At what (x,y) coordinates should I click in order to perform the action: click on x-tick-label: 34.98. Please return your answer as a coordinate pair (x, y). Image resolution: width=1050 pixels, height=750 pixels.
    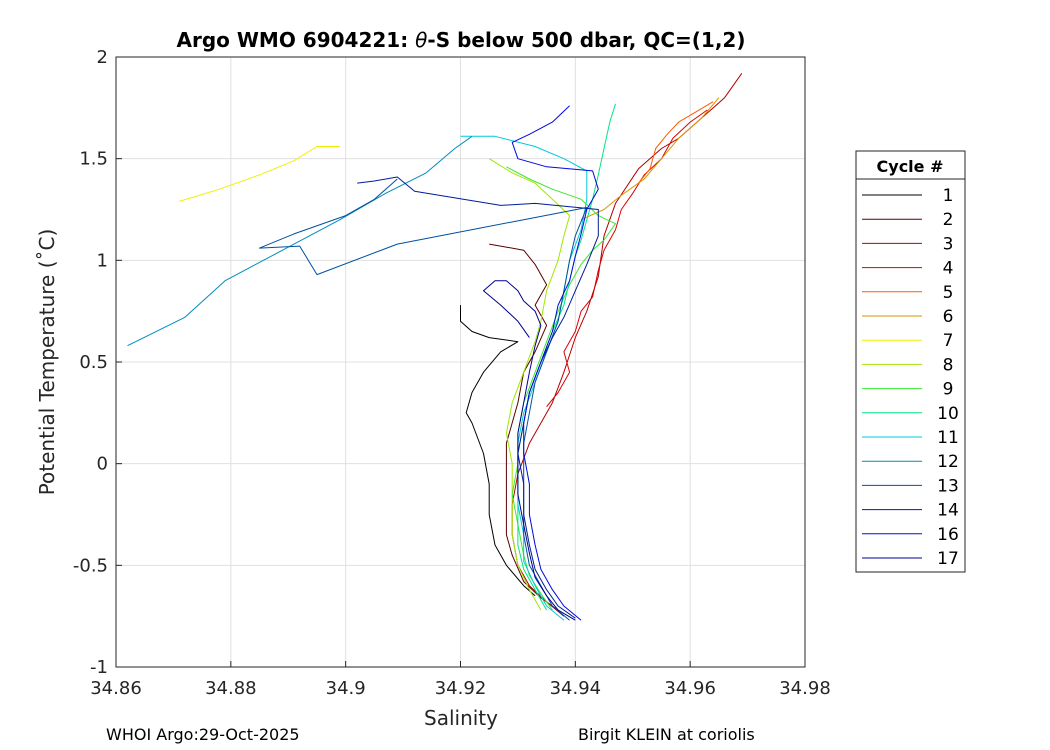
    Looking at the image, I should click on (805, 688).